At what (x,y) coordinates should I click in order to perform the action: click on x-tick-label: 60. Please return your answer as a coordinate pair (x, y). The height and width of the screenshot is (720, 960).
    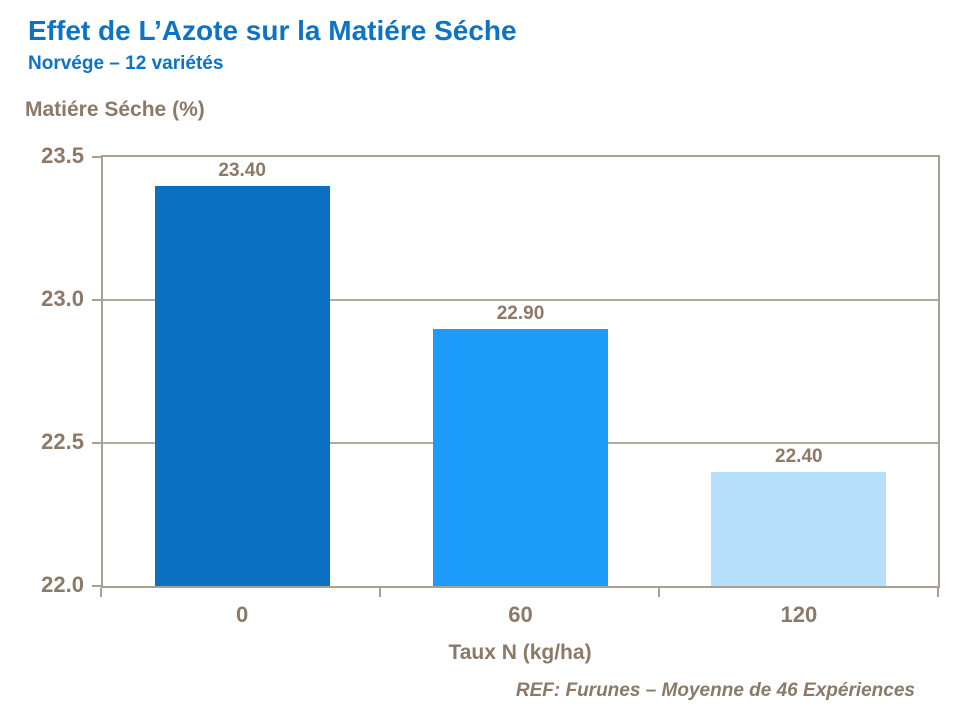
    Looking at the image, I should click on (520, 614).